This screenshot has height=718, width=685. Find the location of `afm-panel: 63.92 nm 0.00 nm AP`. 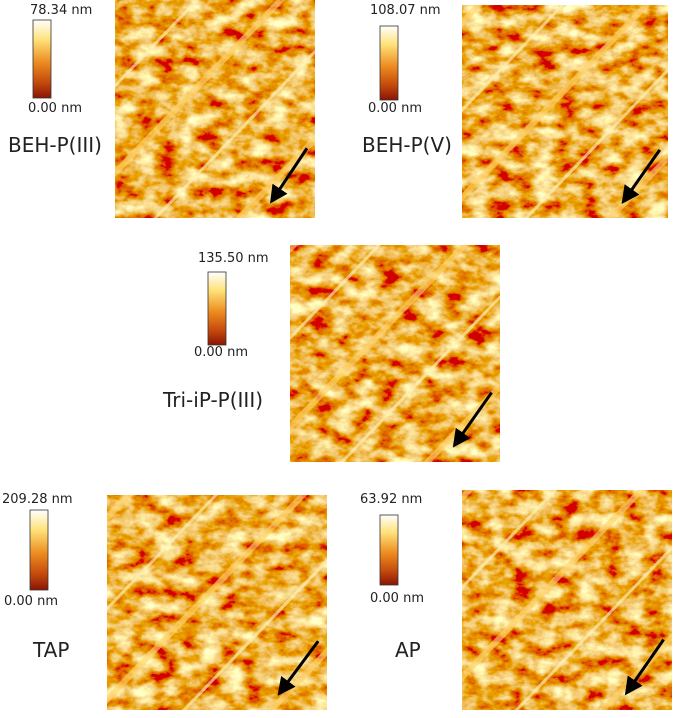

afm-panel: 63.92 nm 0.00 nm AP is located at coordinates (516, 600).